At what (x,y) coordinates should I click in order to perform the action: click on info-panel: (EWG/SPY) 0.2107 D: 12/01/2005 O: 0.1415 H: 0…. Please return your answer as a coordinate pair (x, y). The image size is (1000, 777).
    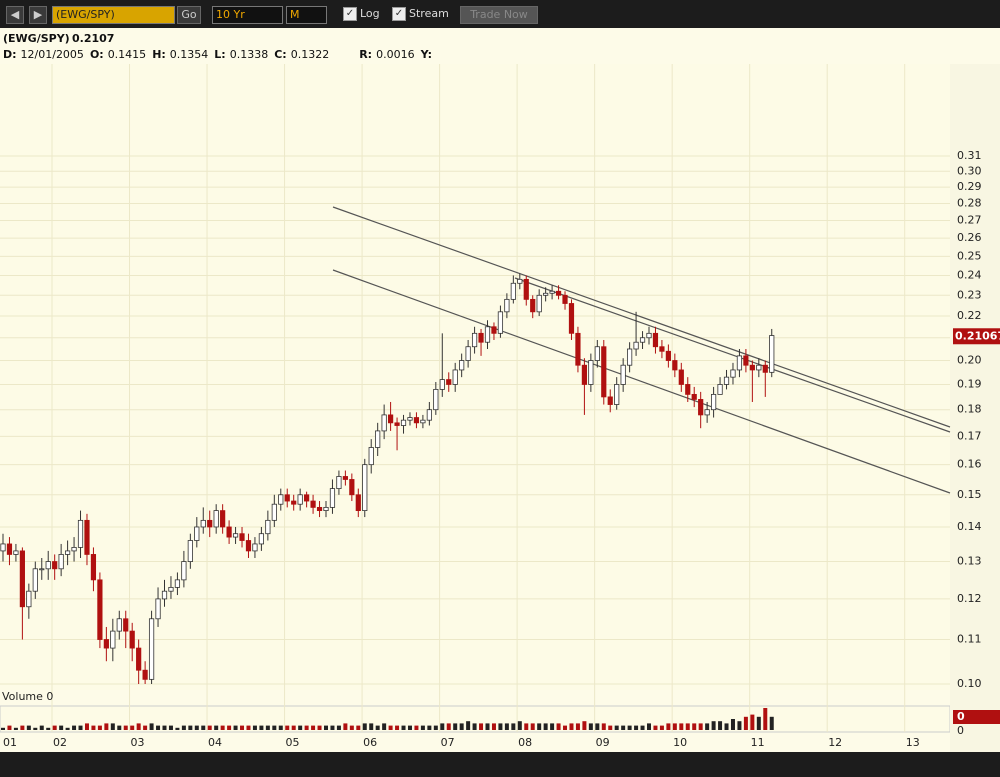
    Looking at the image, I should click on (500, 46).